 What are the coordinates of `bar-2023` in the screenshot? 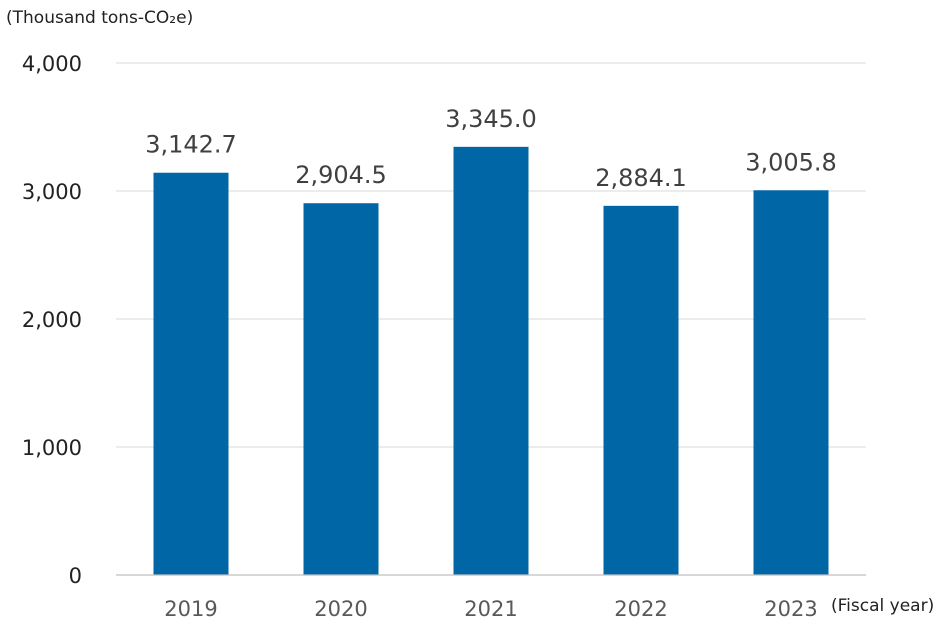 It's located at (791, 382).